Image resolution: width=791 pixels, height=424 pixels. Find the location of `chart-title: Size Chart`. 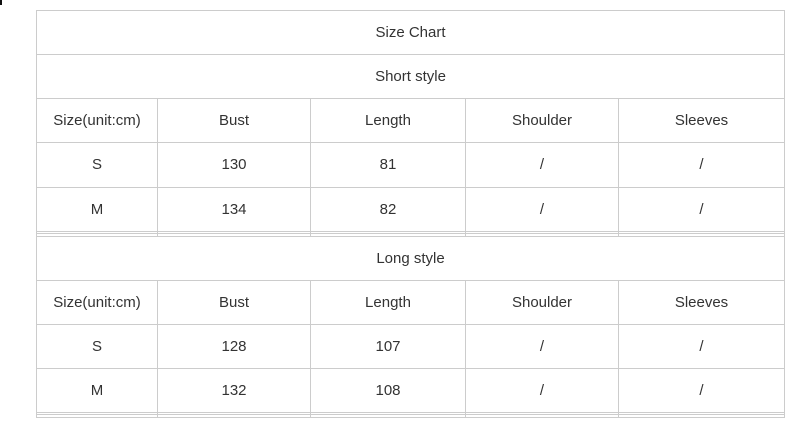

chart-title: Size Chart is located at coordinates (410, 32).